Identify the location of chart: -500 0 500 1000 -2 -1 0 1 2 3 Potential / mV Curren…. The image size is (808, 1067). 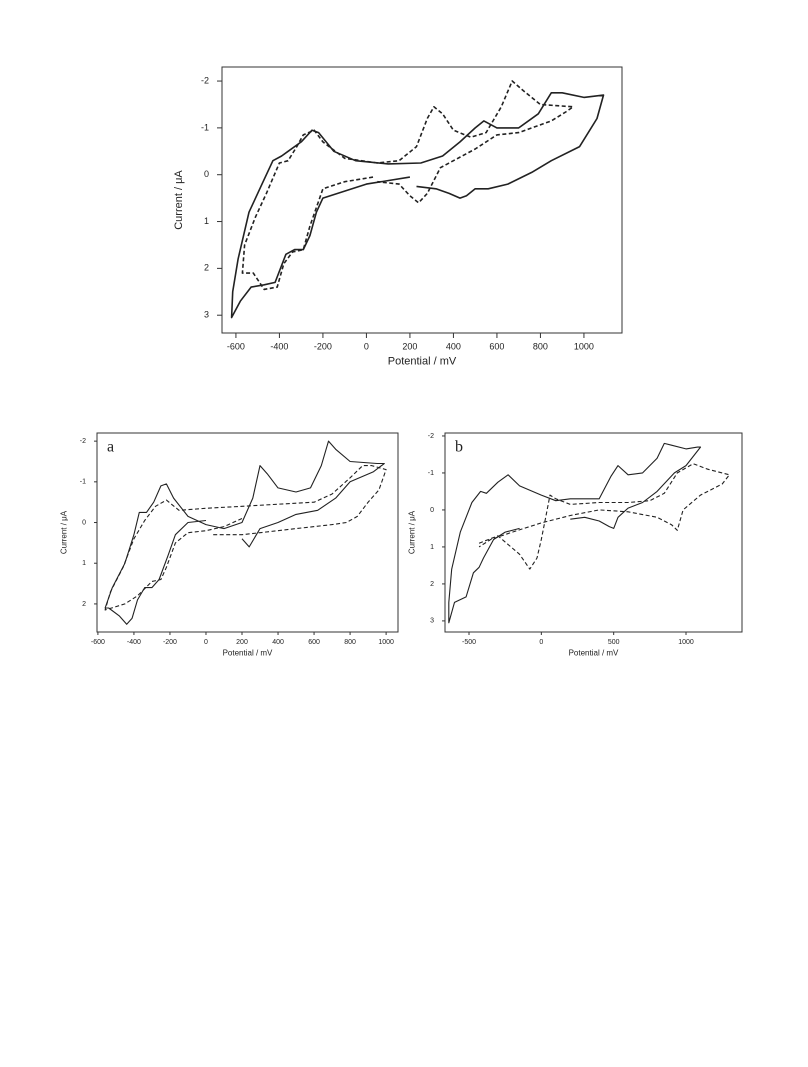
(575, 544).